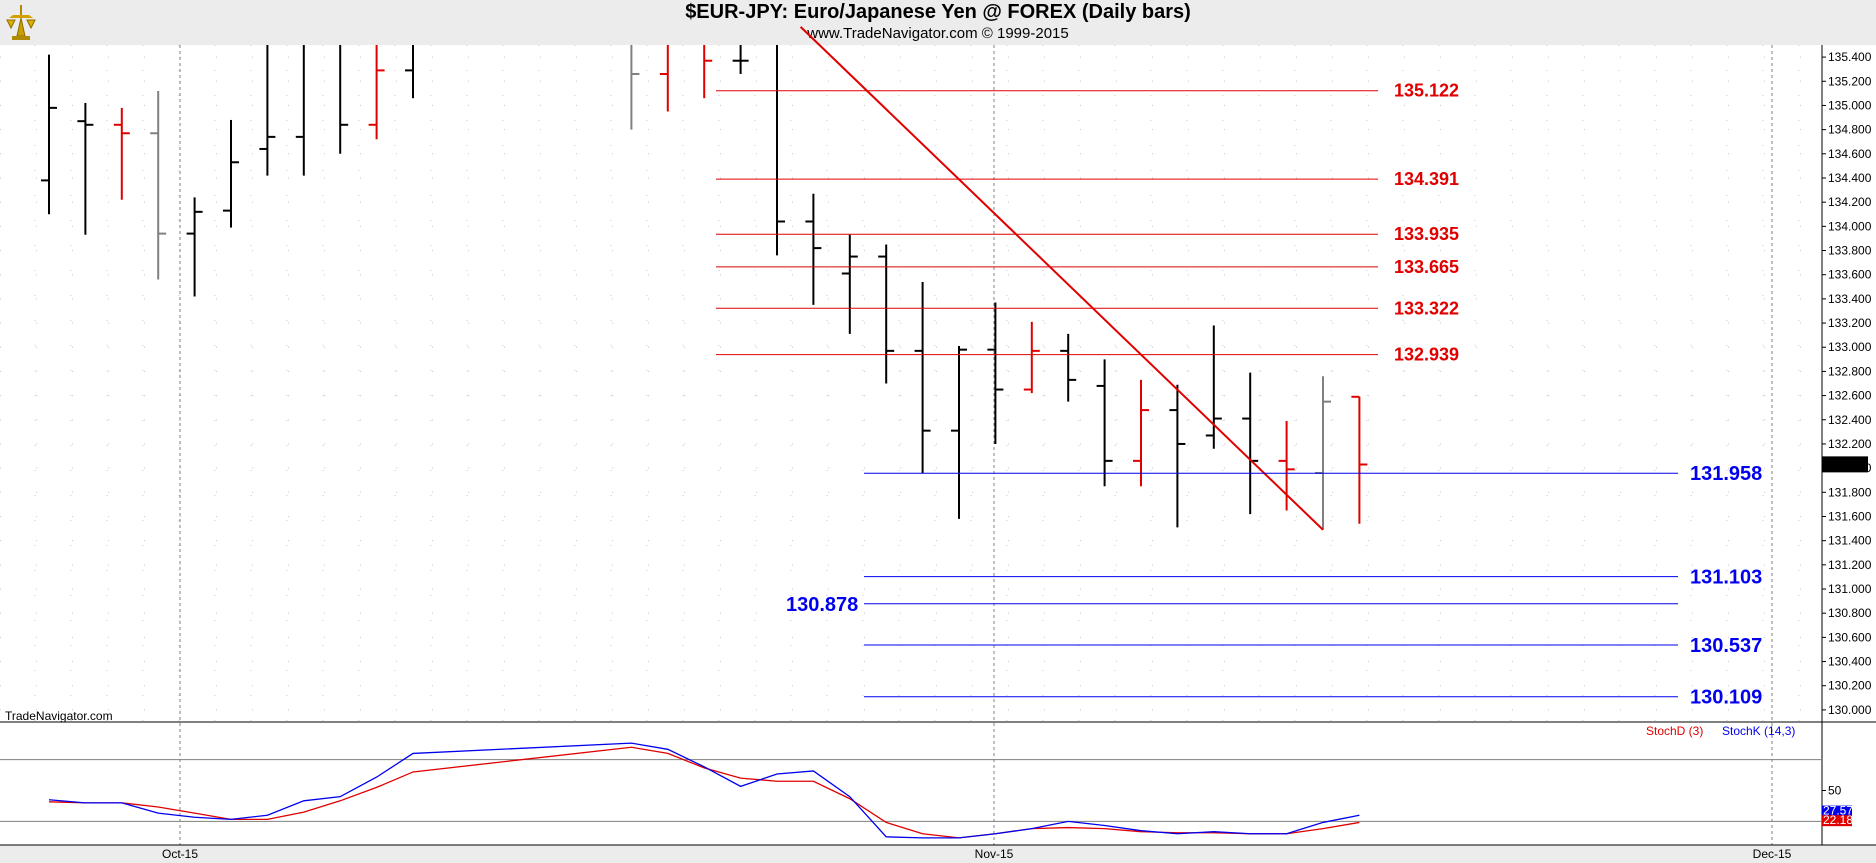 The width and height of the screenshot is (1876, 863). I want to click on extension-label: 131.958, so click(1726, 474).